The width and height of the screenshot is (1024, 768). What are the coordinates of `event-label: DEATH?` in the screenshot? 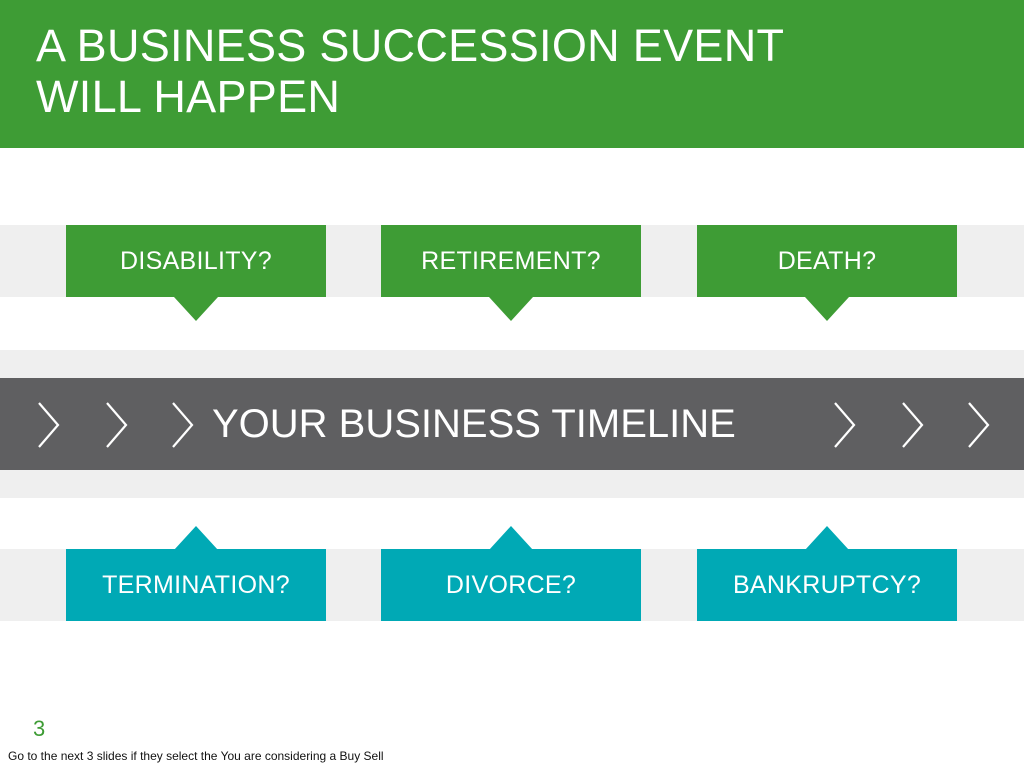 It's located at (827, 260).